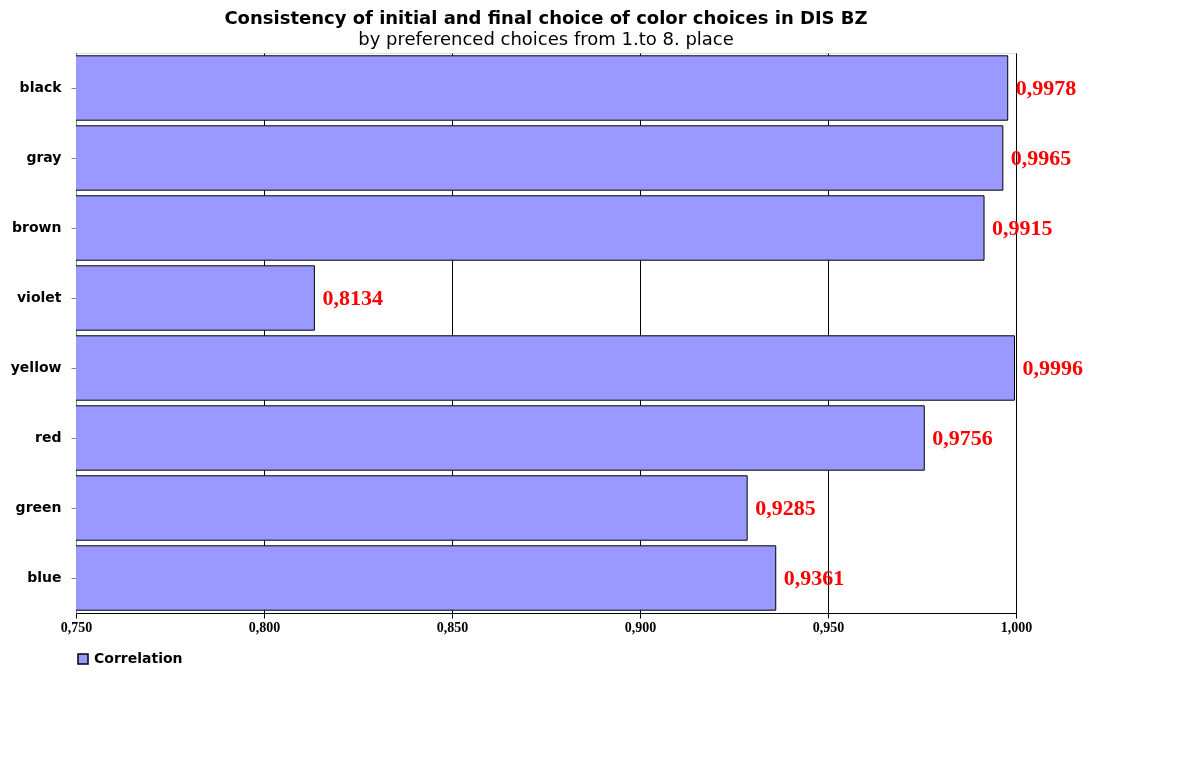 The image size is (1196, 765). I want to click on y-tick-label: red, so click(48, 437).